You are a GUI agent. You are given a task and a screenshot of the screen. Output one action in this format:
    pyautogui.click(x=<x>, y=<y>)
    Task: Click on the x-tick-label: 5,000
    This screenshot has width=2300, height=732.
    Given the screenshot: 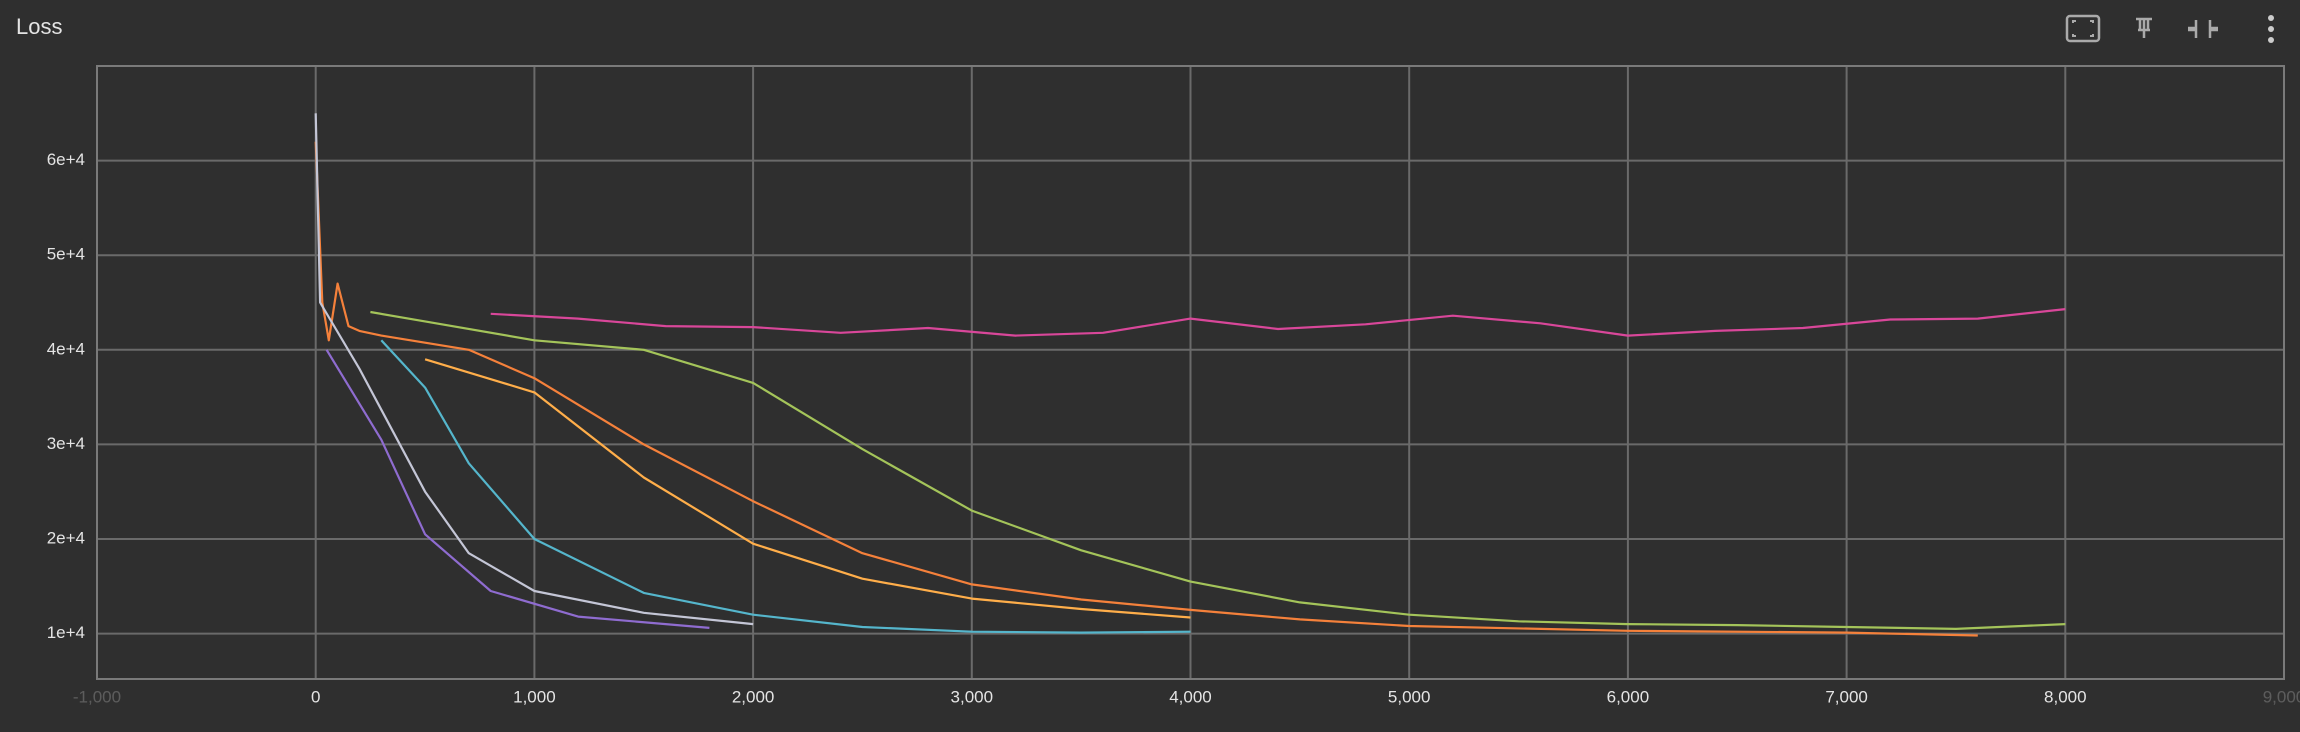 What is the action you would take?
    pyautogui.click(x=1409, y=696)
    